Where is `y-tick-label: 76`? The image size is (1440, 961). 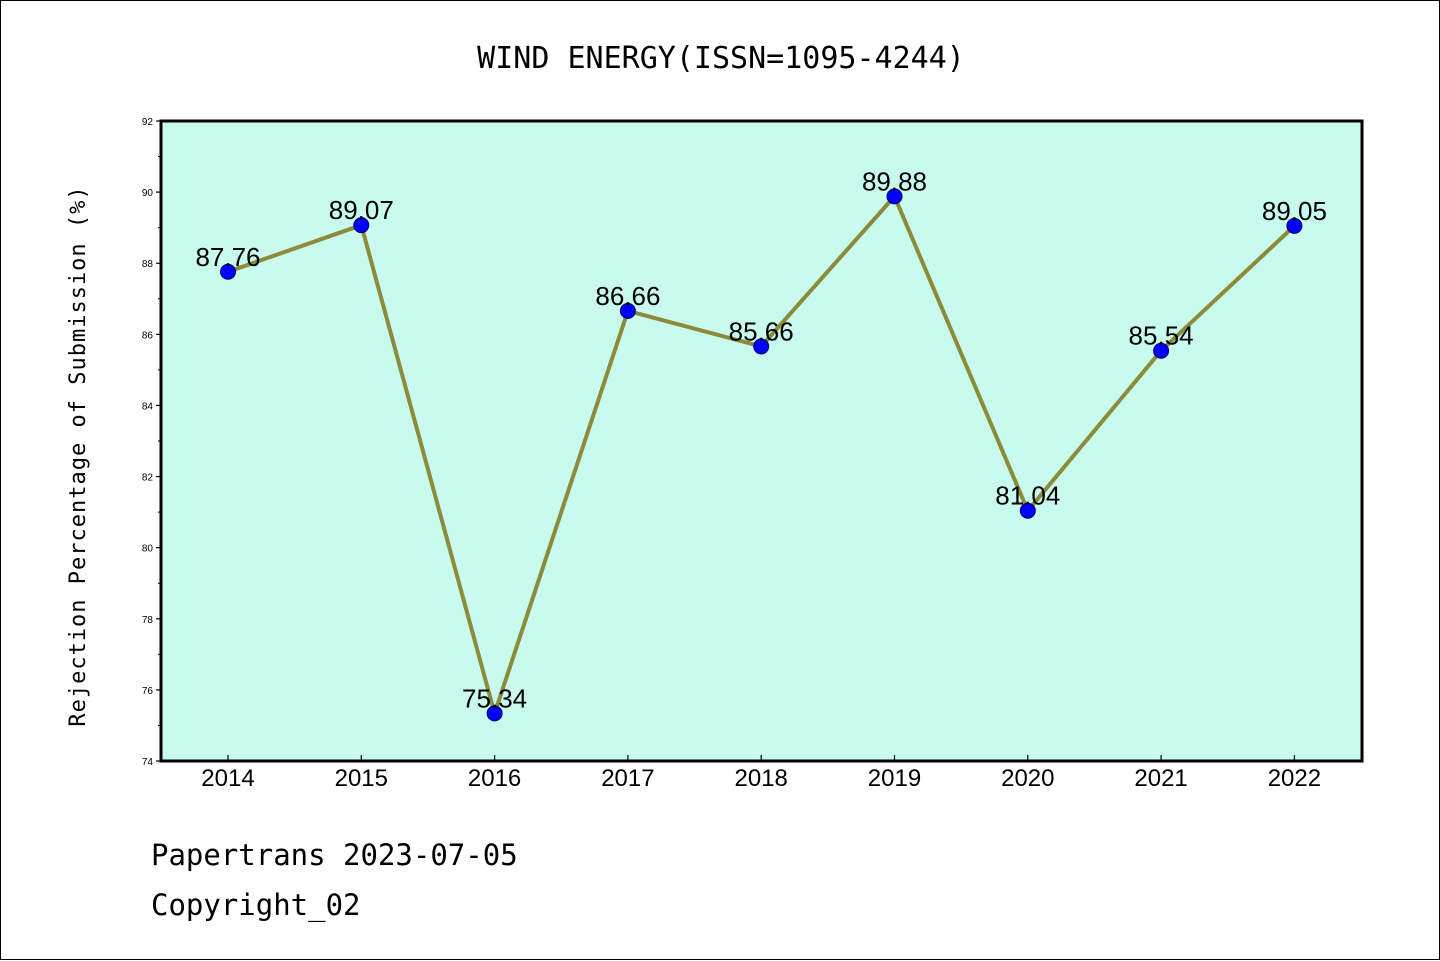
y-tick-label: 76 is located at coordinates (148, 691).